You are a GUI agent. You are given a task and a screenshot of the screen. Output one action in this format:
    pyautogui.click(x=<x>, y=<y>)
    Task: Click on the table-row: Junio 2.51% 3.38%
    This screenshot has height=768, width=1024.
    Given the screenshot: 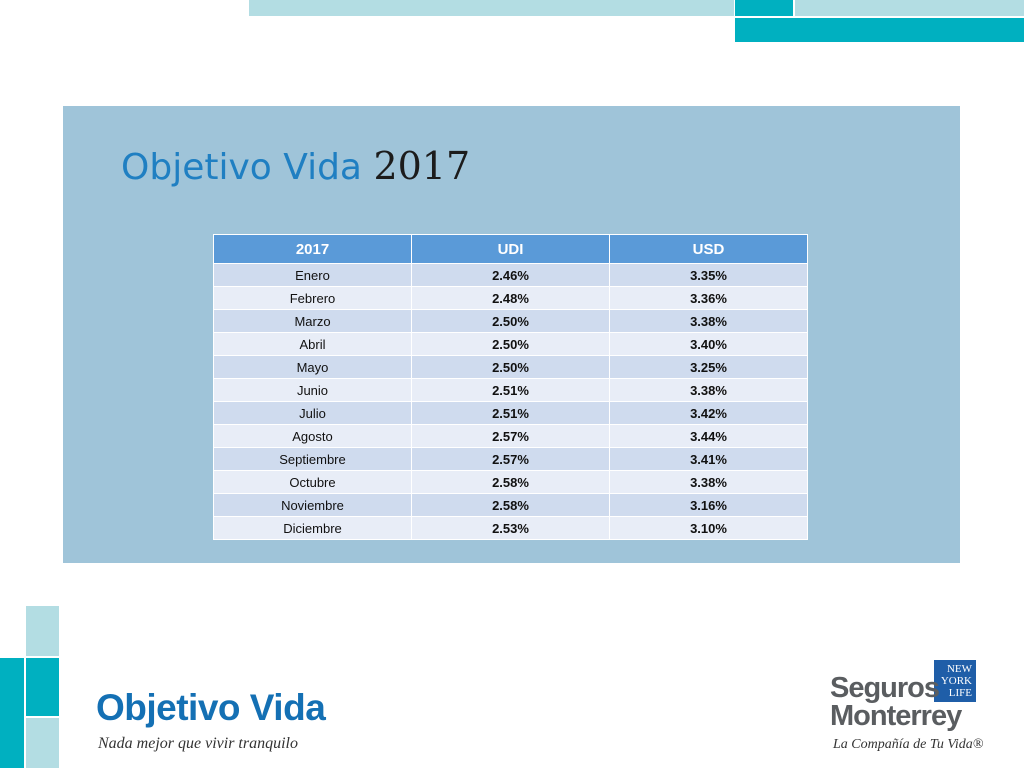 What is the action you would take?
    pyautogui.click(x=510, y=390)
    